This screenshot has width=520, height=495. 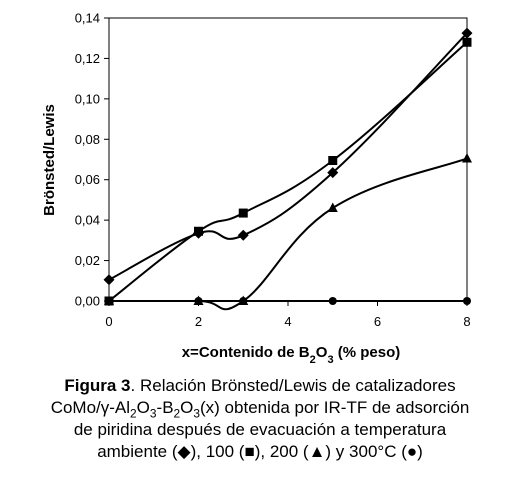 I want to click on y-tick-label: 0,04, so click(x=87, y=220).